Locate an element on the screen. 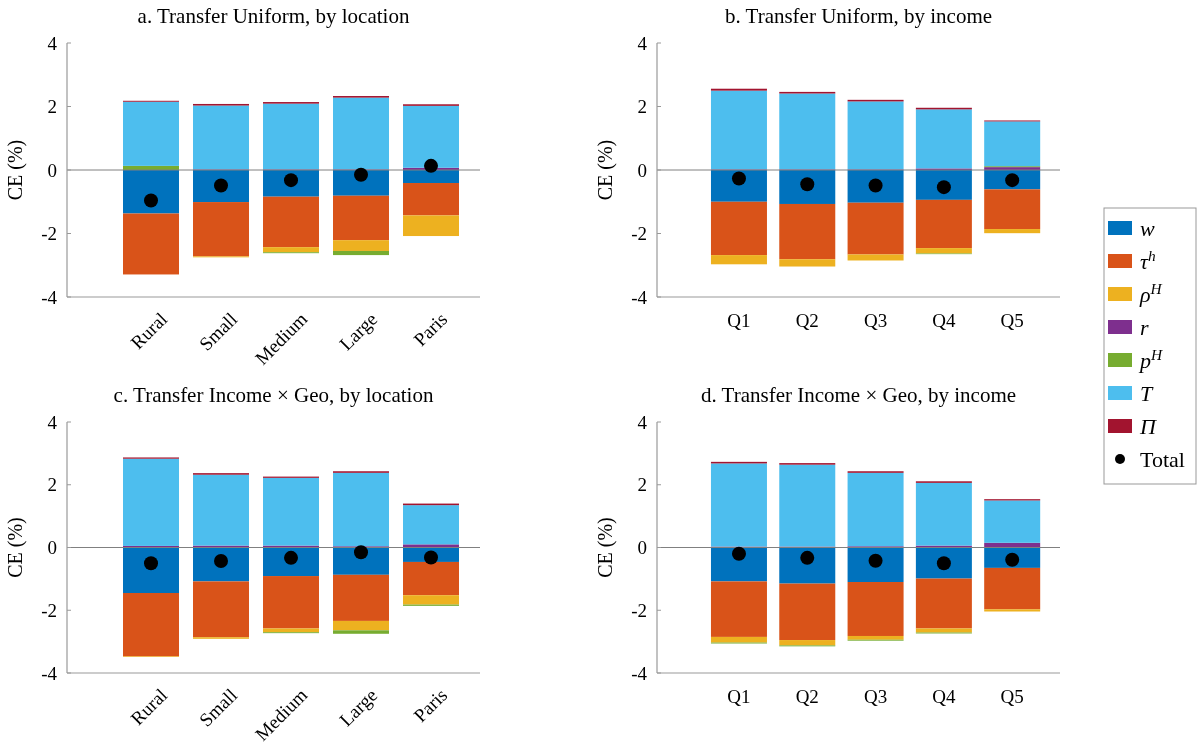 The height and width of the screenshot is (751, 1198). legend-label: Total is located at coordinates (1162, 459).